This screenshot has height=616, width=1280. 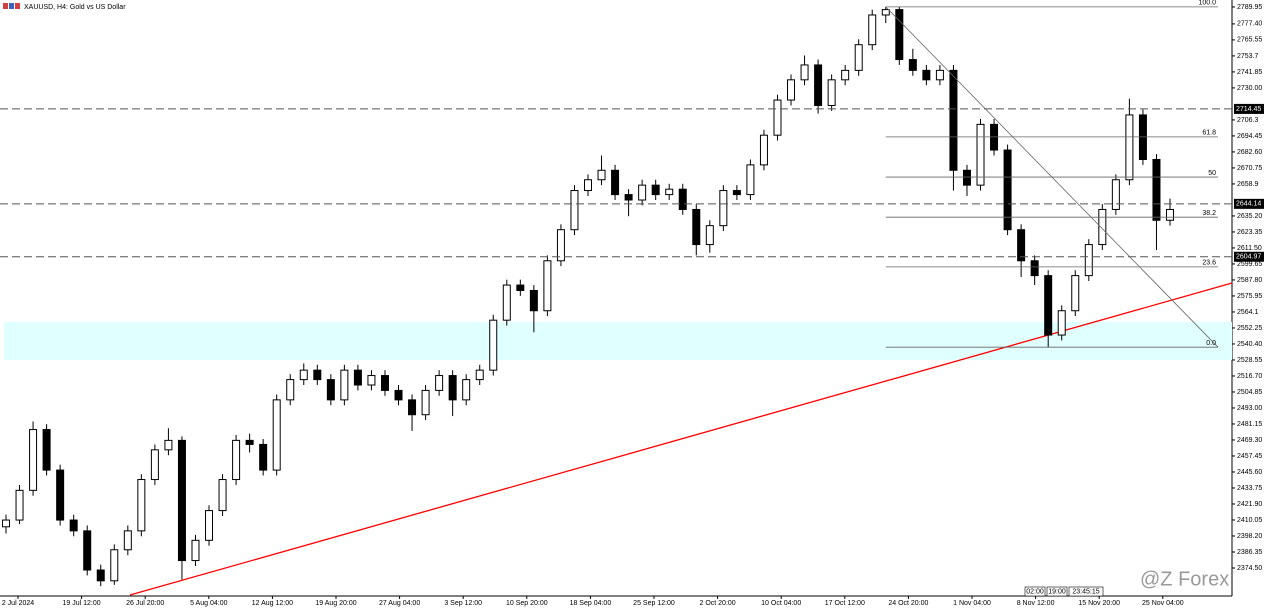 What do you see at coordinates (1249, 360) in the screenshot?
I see `y-tick-label: 2528.55` at bounding box center [1249, 360].